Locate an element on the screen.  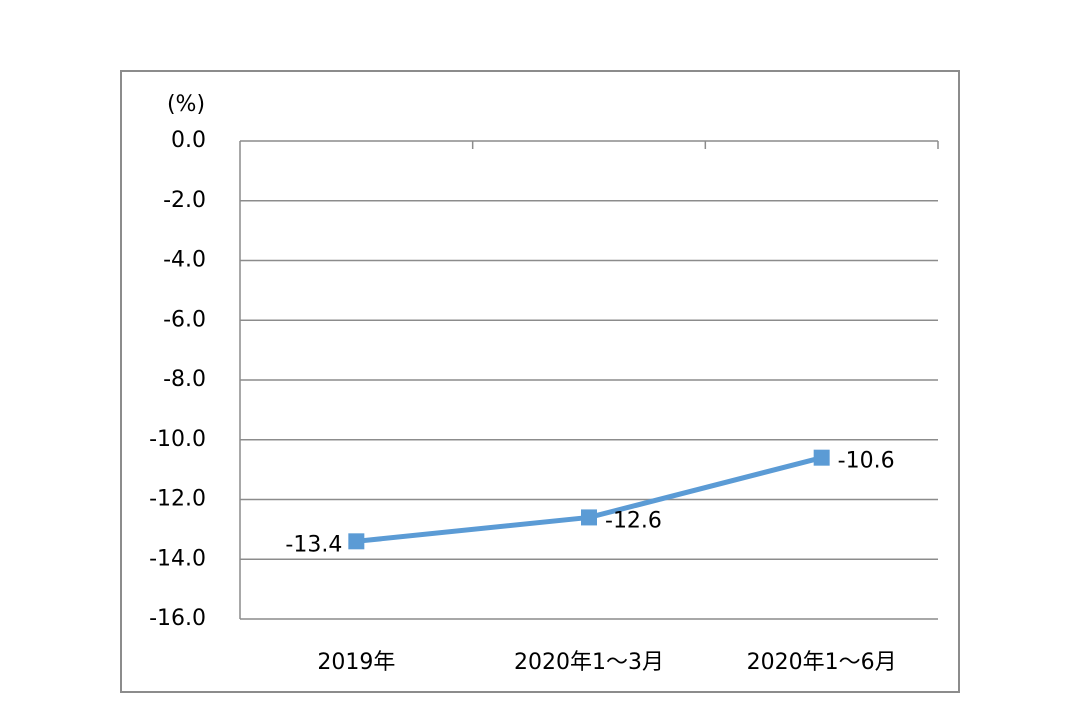
data-label: -12.6 is located at coordinates (633, 520).